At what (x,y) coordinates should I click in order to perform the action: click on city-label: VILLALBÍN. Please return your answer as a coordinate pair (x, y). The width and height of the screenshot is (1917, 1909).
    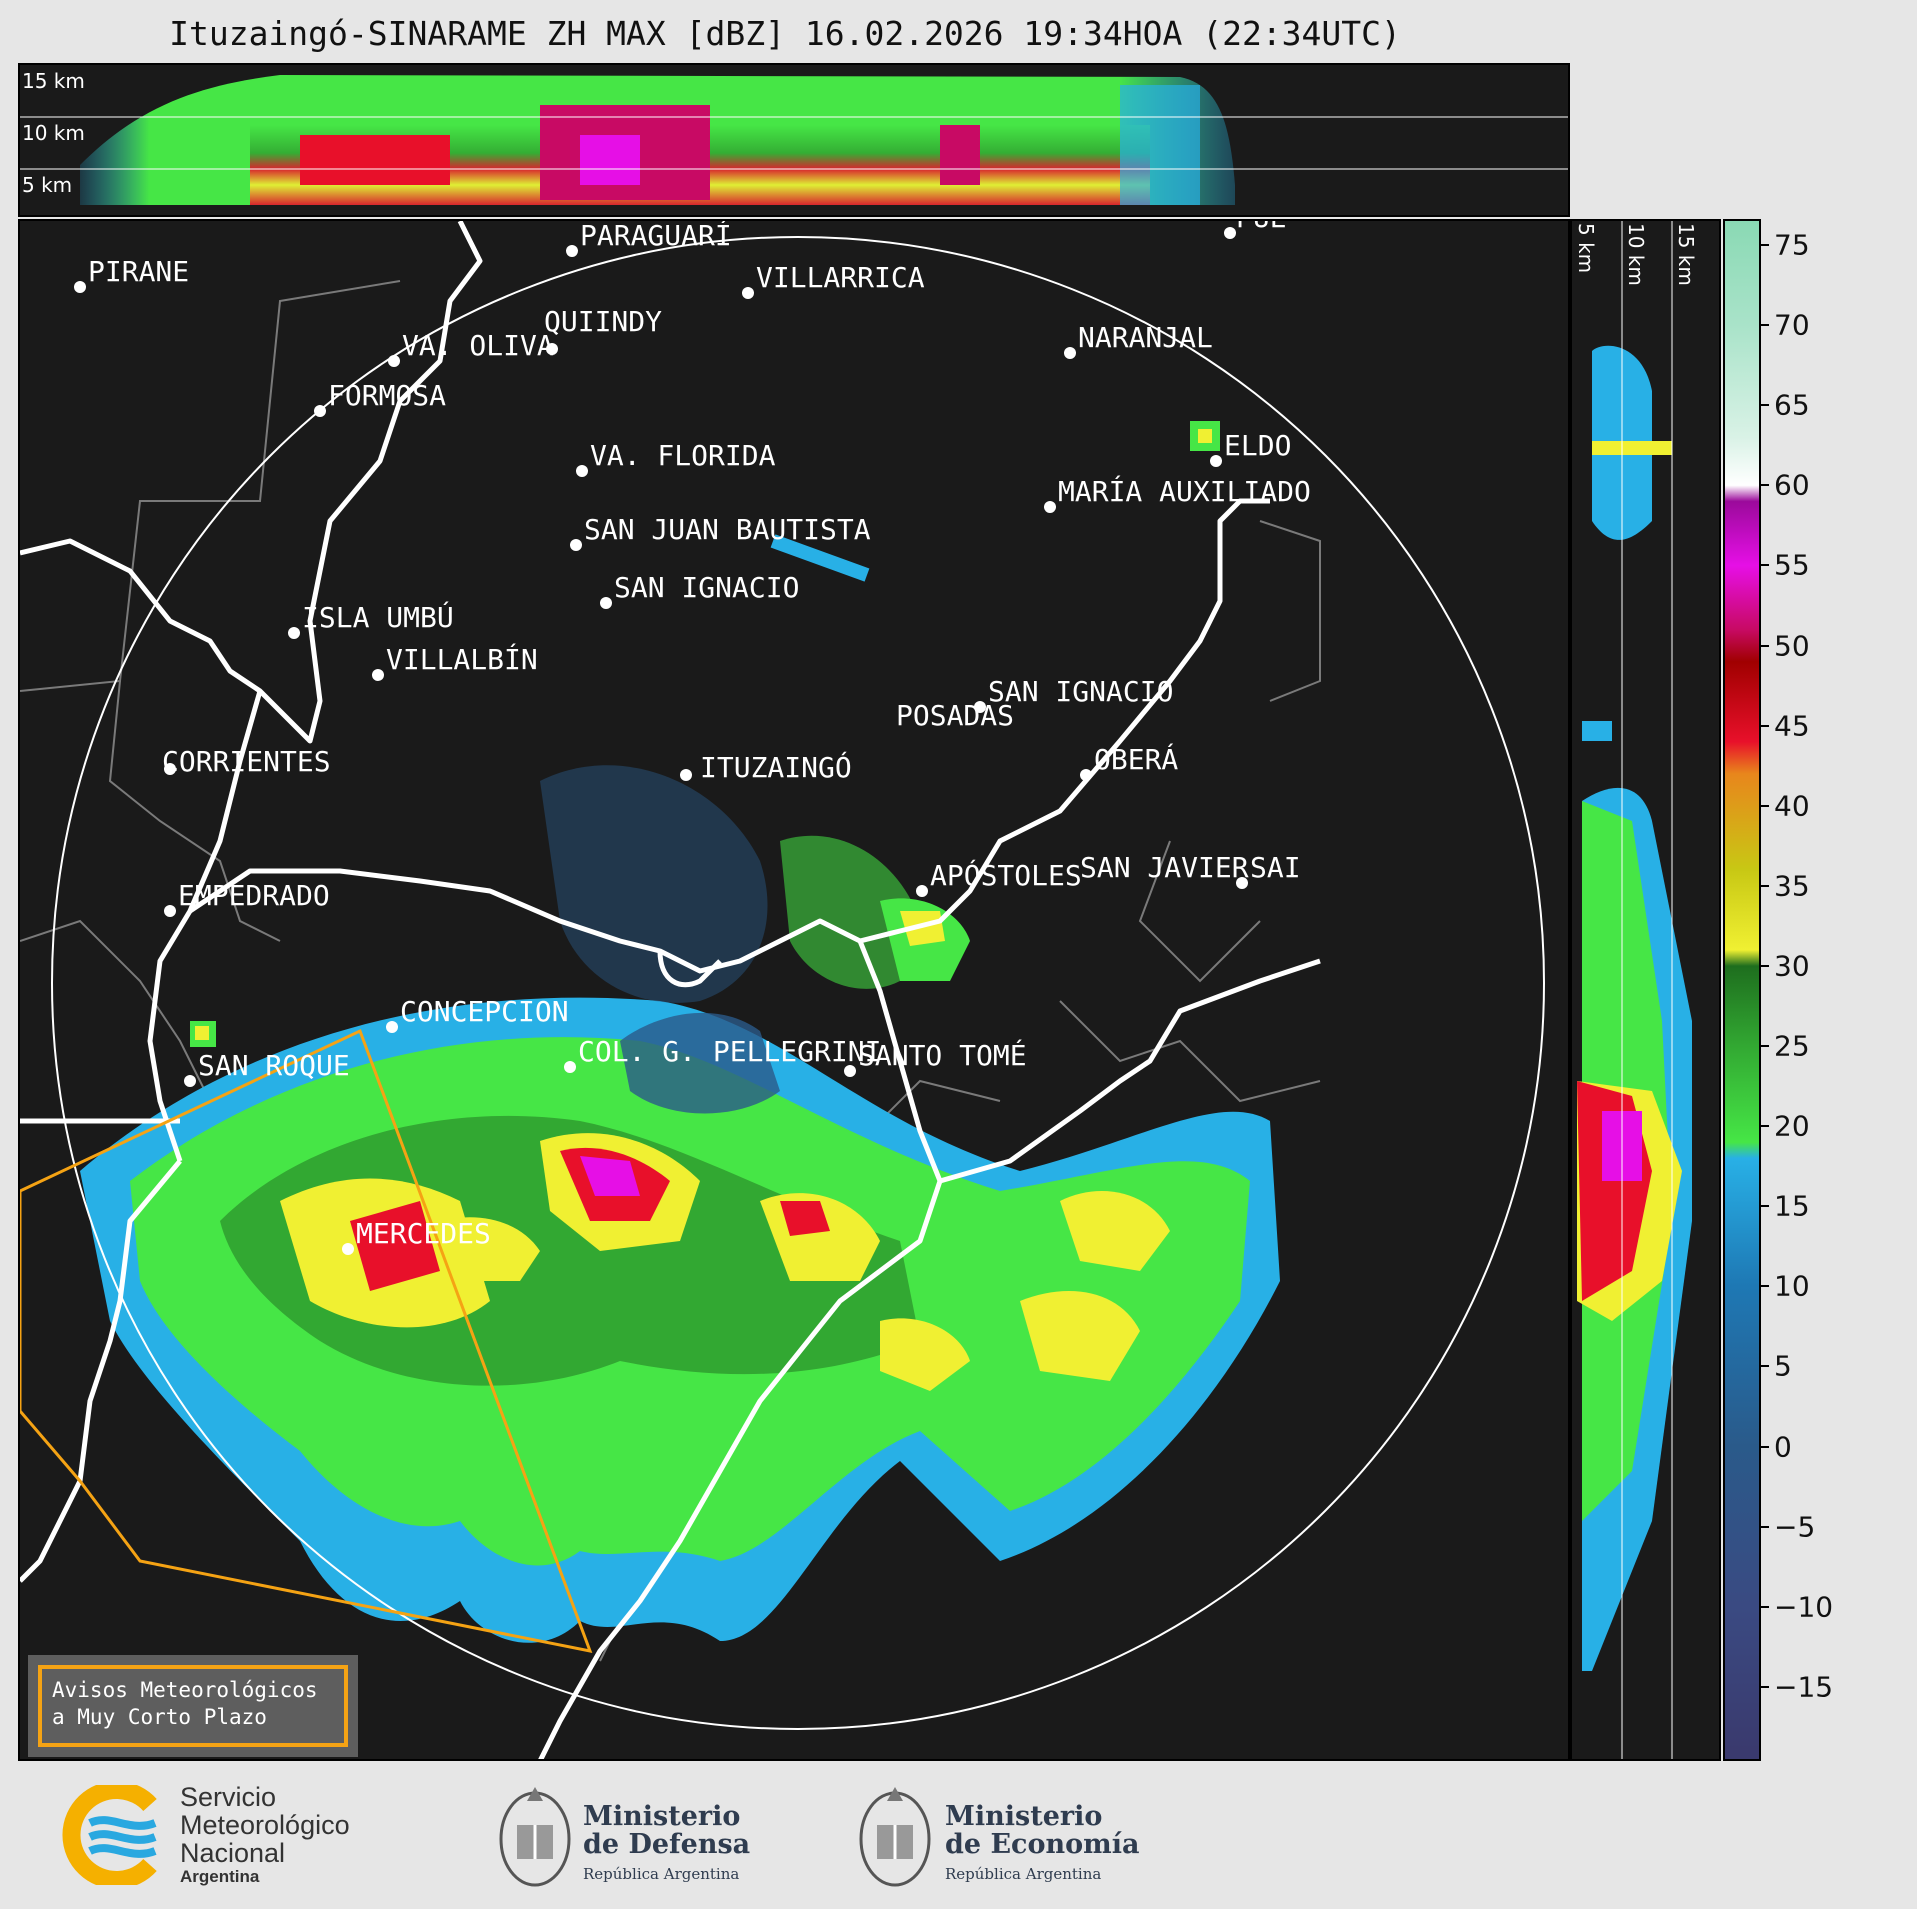
    Looking at the image, I should click on (462, 659).